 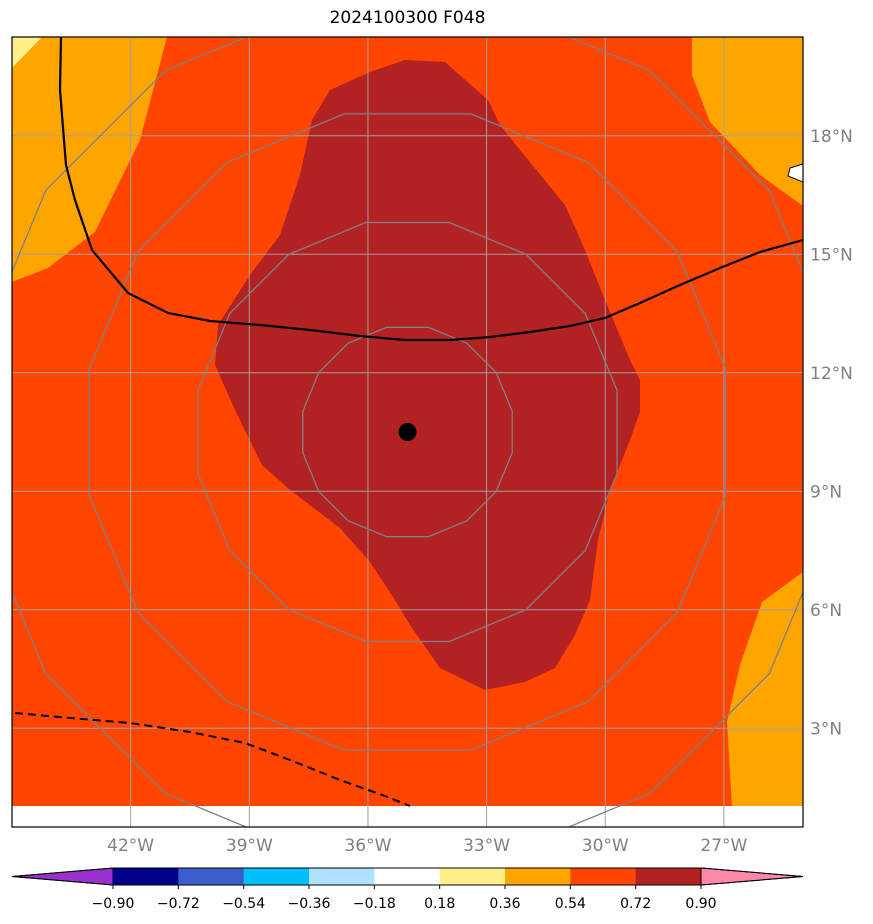 What do you see at coordinates (752, 876) in the screenshot?
I see `colorbar-extend-high` at bounding box center [752, 876].